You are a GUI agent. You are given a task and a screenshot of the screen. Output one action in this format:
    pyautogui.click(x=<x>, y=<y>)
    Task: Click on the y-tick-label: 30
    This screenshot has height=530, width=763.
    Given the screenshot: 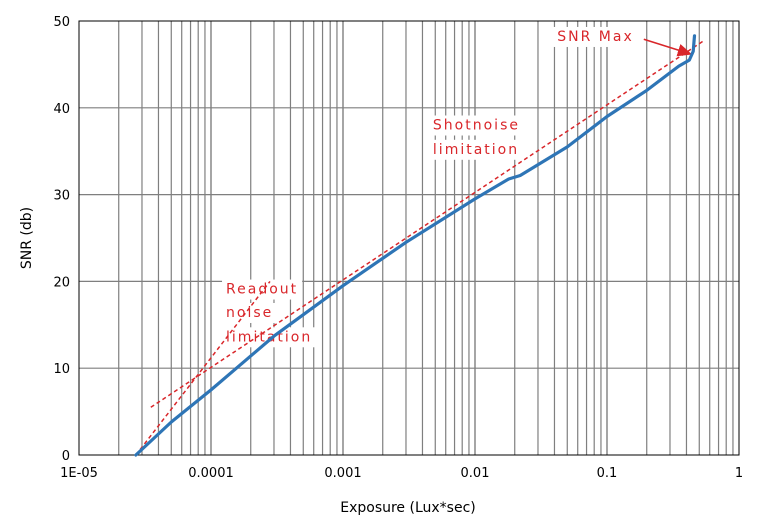 What is the action you would take?
    pyautogui.click(x=61, y=196)
    